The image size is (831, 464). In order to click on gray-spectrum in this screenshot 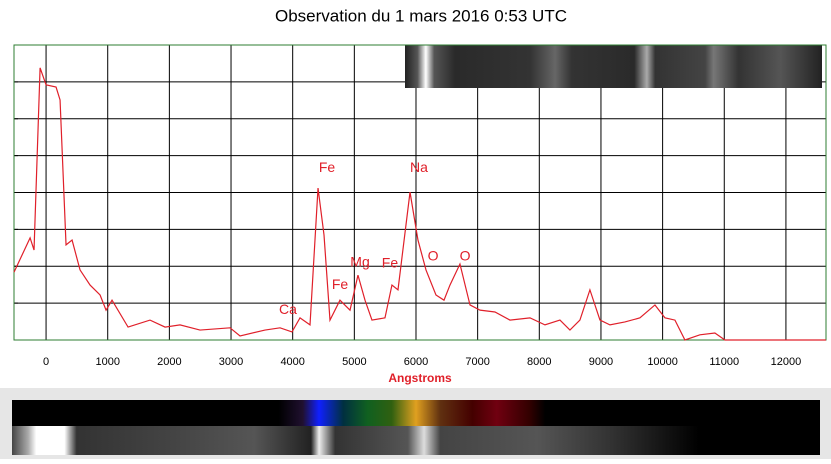, I will do `click(416, 440)`.